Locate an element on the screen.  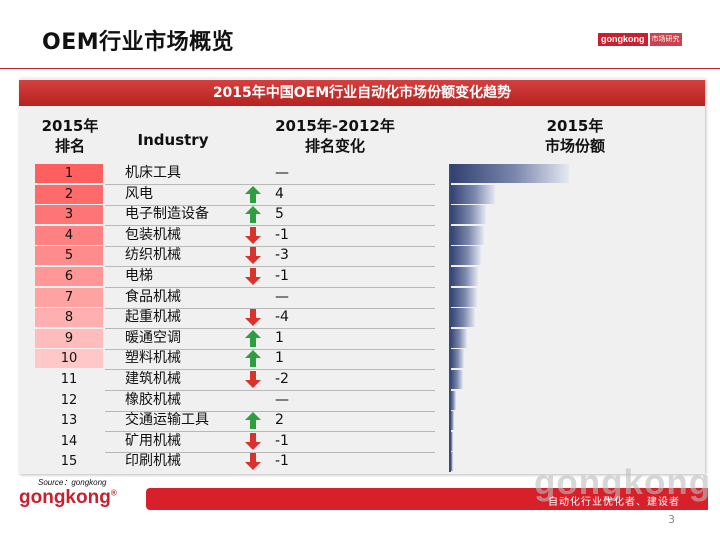
rank-cell: 13 is located at coordinates (69, 420).